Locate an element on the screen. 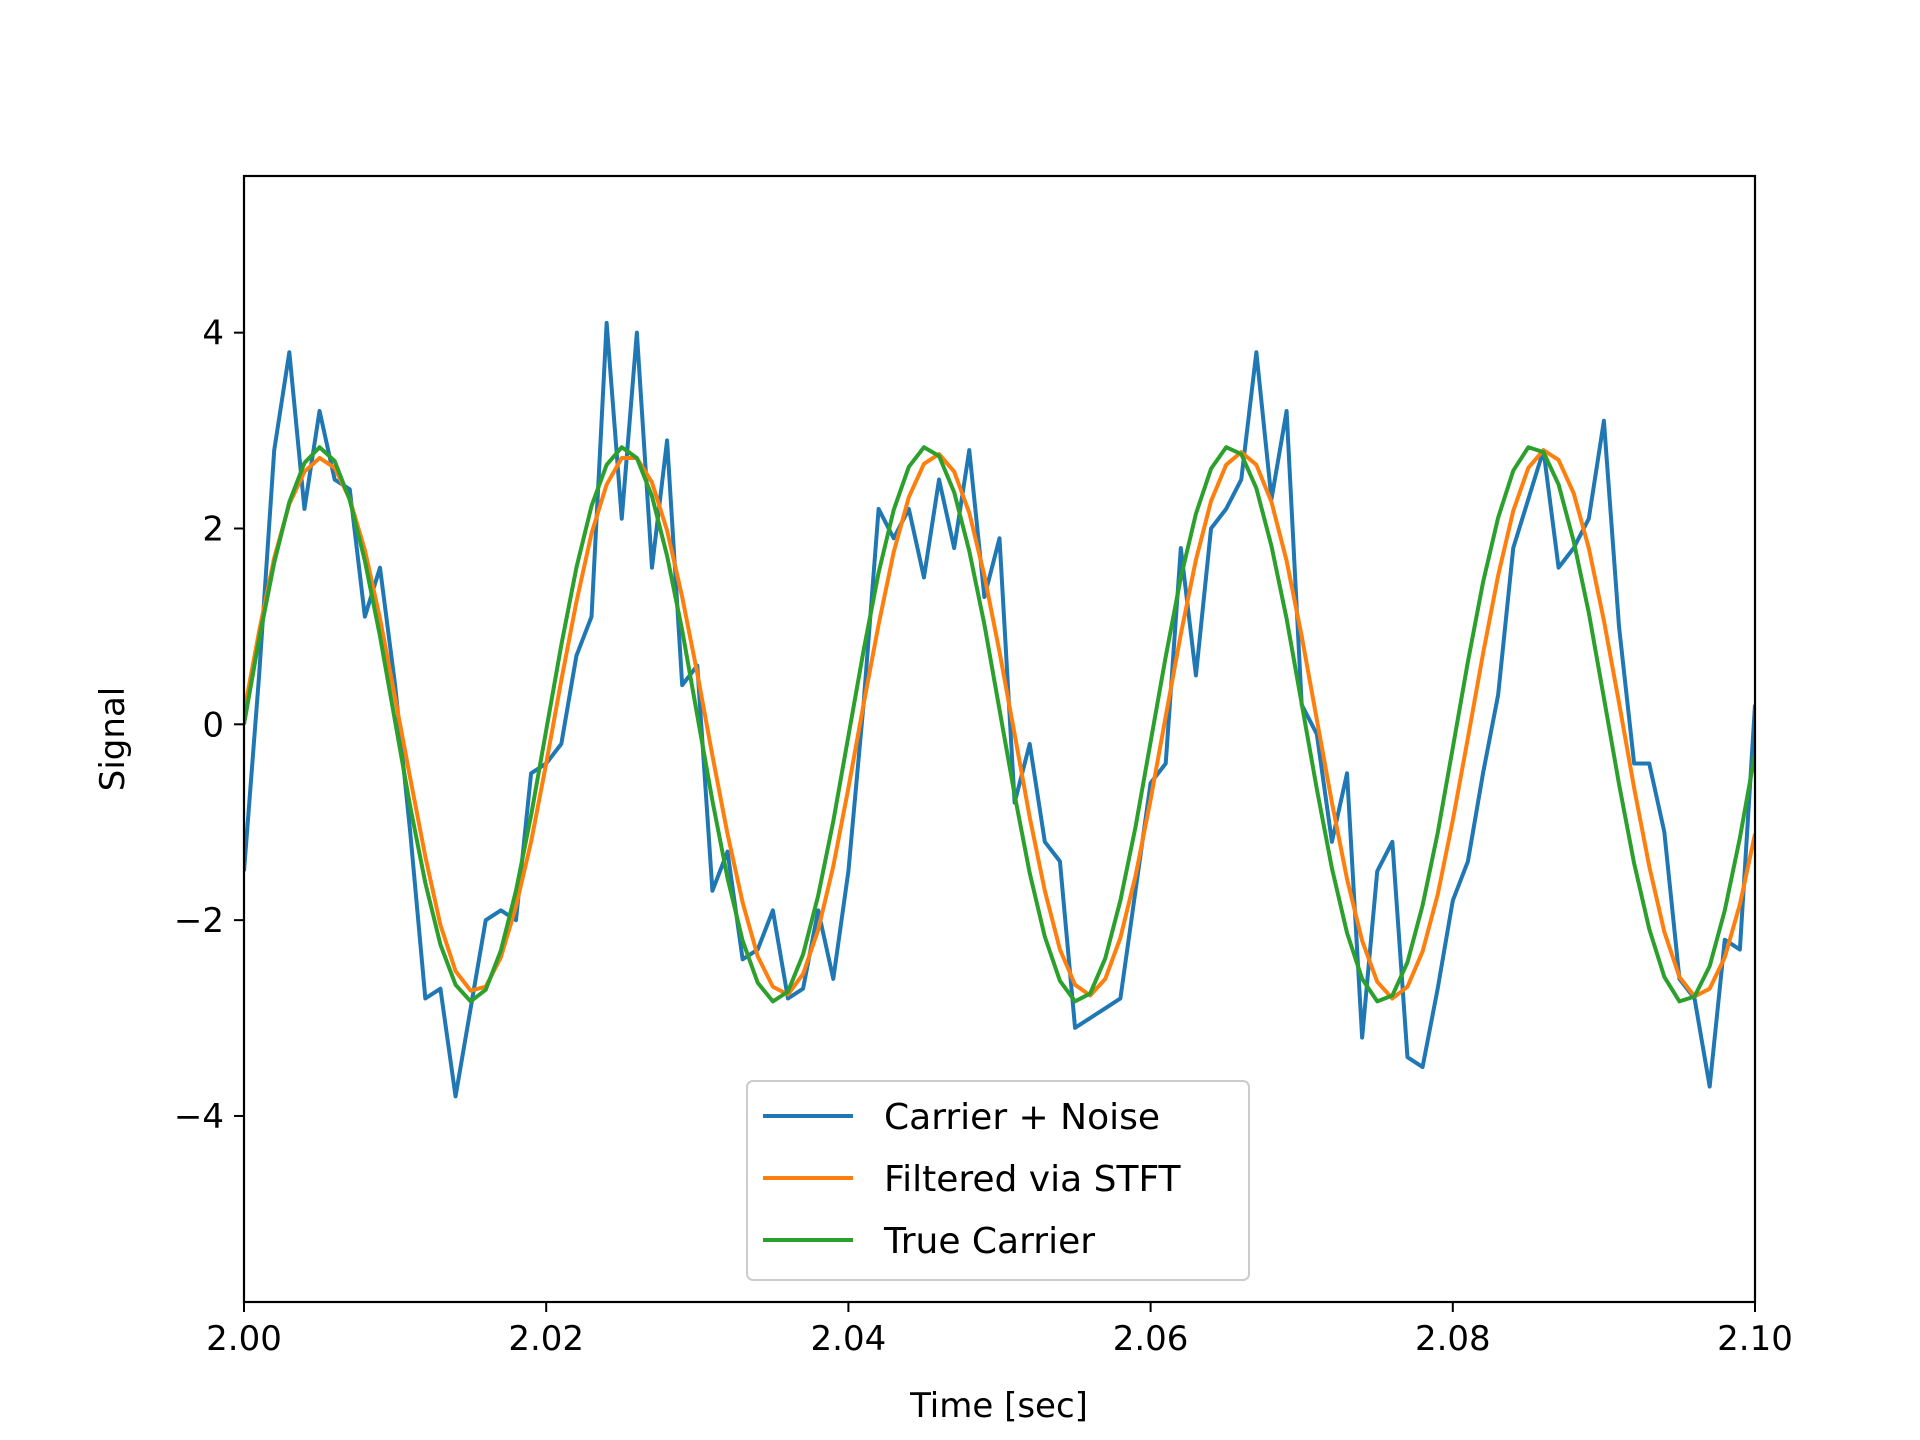  x-tick-label: 2.02 is located at coordinates (546, 1339).